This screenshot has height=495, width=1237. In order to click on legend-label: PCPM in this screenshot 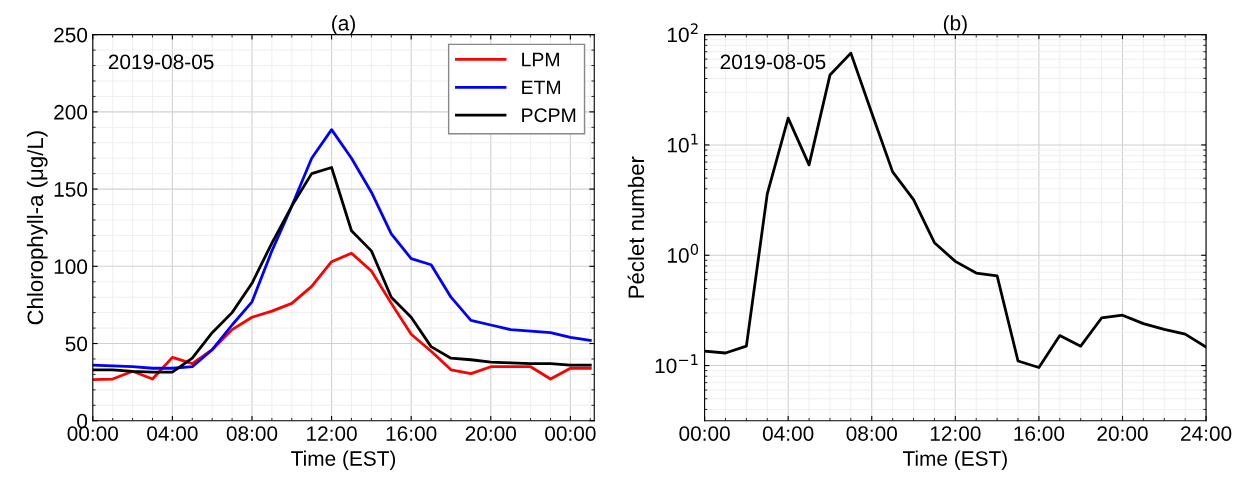, I will do `click(549, 115)`.